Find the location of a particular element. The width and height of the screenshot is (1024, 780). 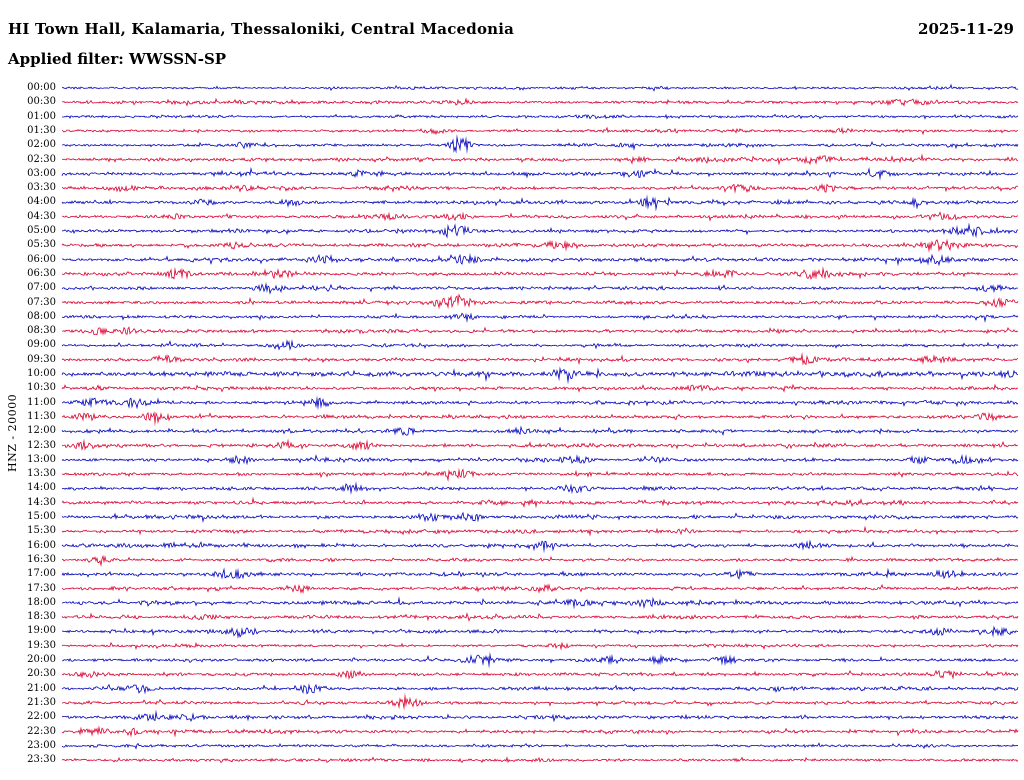

time-label: 13:30 is located at coordinates (41, 474).